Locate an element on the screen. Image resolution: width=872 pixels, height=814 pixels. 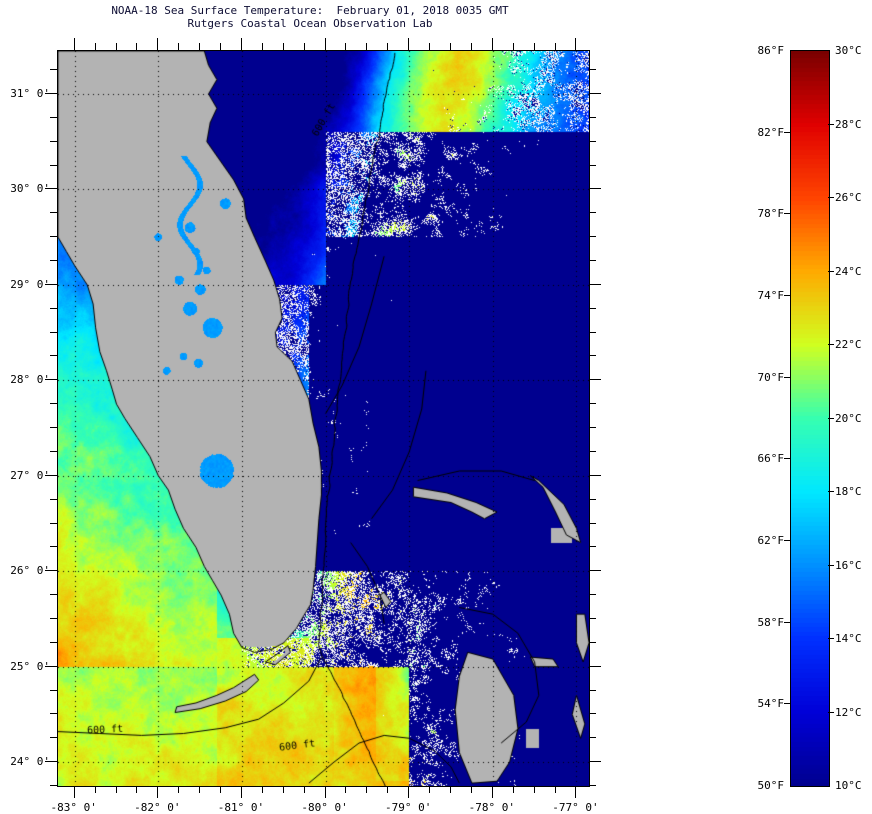
colorbar-label-c: 12°C is located at coordinates (848, 712).